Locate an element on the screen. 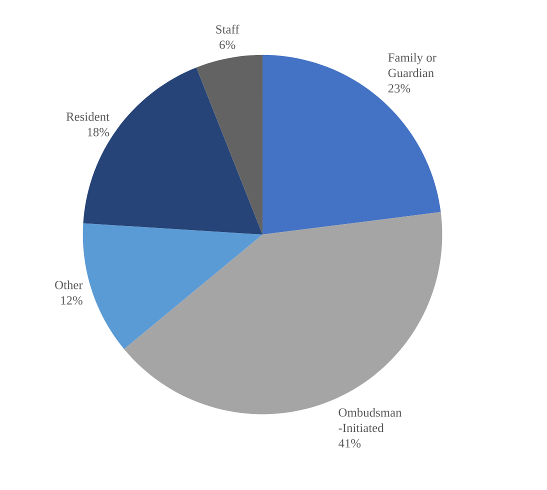  slice-label: Family or Guardian is located at coordinates (412, 65).